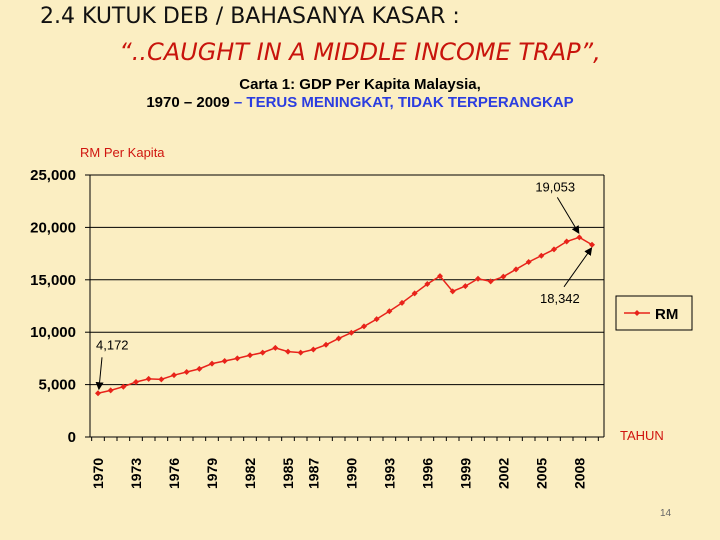  What do you see at coordinates (637, 313) in the screenshot?
I see `legend-swatch-marker` at bounding box center [637, 313].